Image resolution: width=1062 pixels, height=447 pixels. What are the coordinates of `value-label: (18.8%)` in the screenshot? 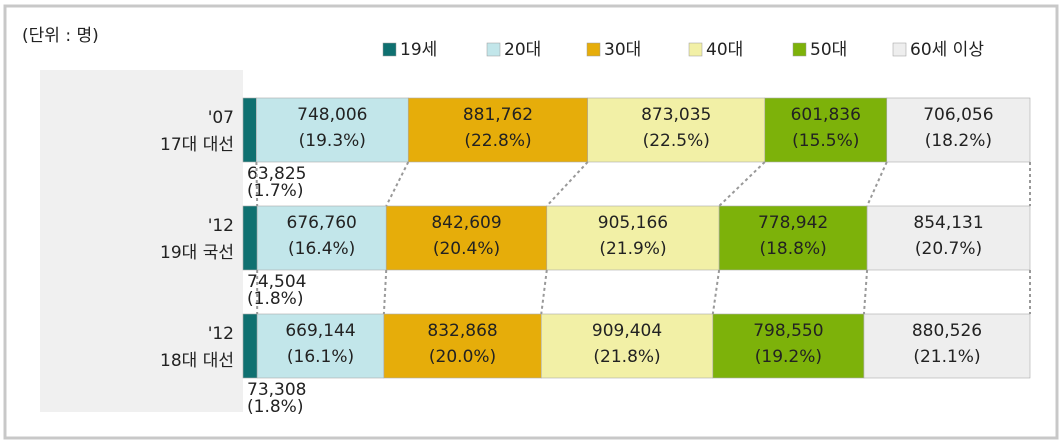 It's located at (792, 249).